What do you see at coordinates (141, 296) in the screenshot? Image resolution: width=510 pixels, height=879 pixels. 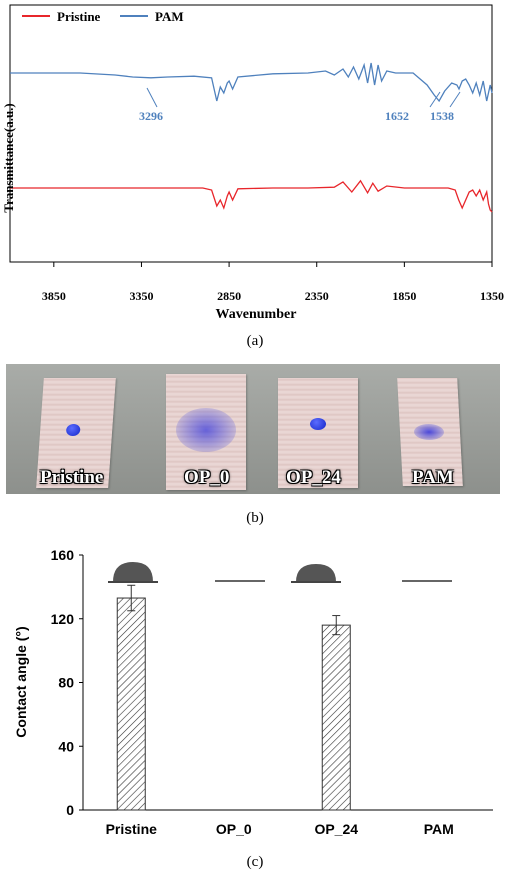 I see `ftir-x-tick-label: 3350` at bounding box center [141, 296].